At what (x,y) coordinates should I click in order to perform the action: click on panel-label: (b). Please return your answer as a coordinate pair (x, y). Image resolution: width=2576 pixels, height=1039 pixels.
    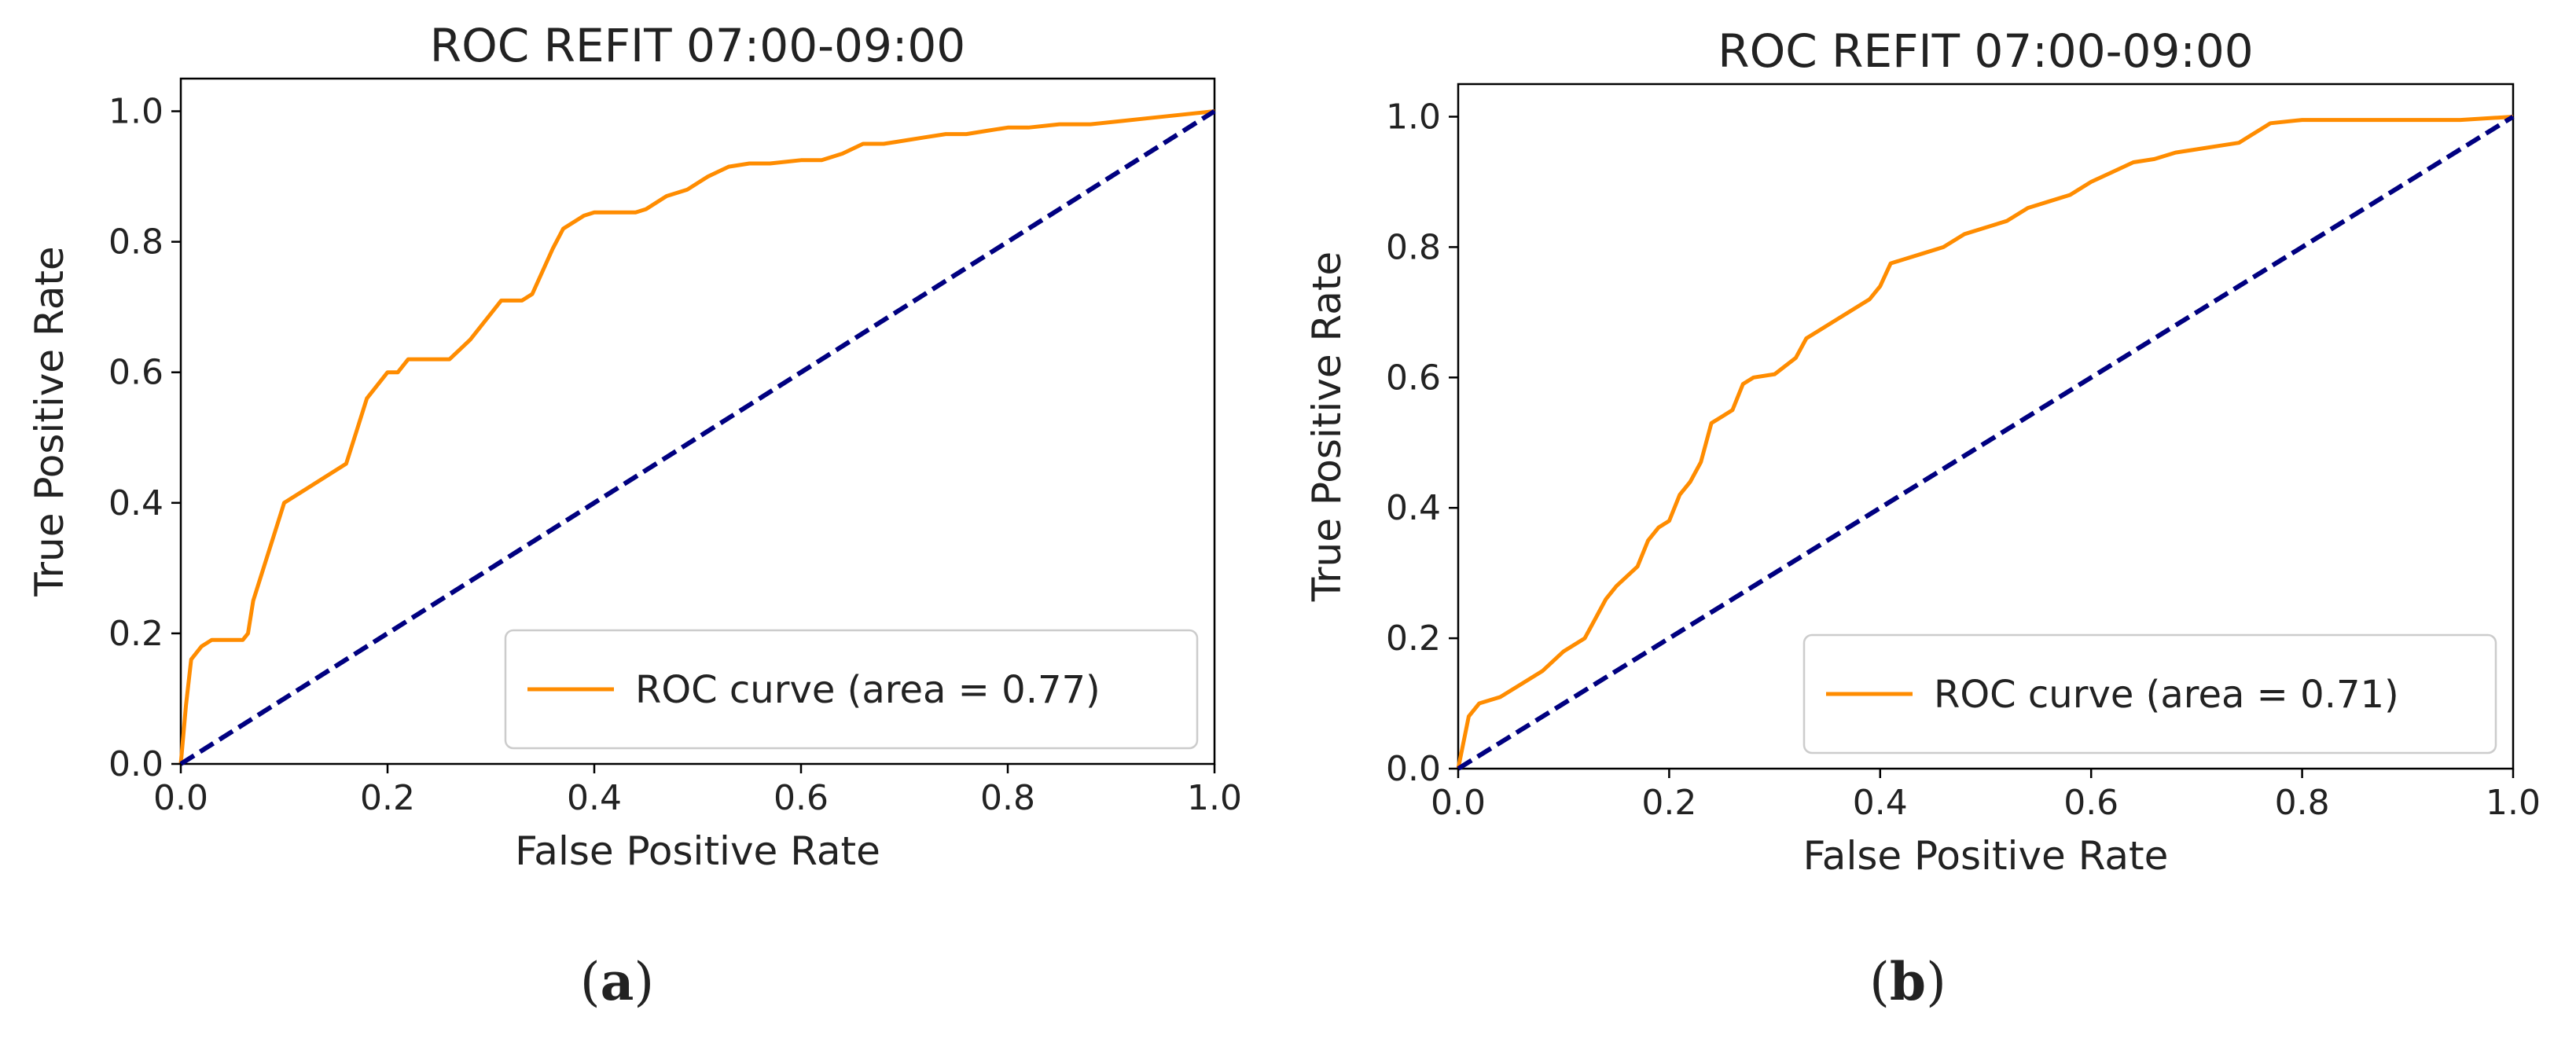
    Looking at the image, I should click on (1907, 981).